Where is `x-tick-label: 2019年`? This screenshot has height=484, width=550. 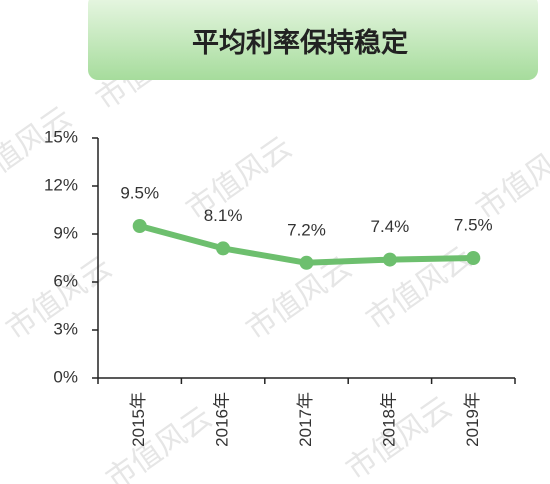 x-tick-label: 2019年 is located at coordinates (472, 419).